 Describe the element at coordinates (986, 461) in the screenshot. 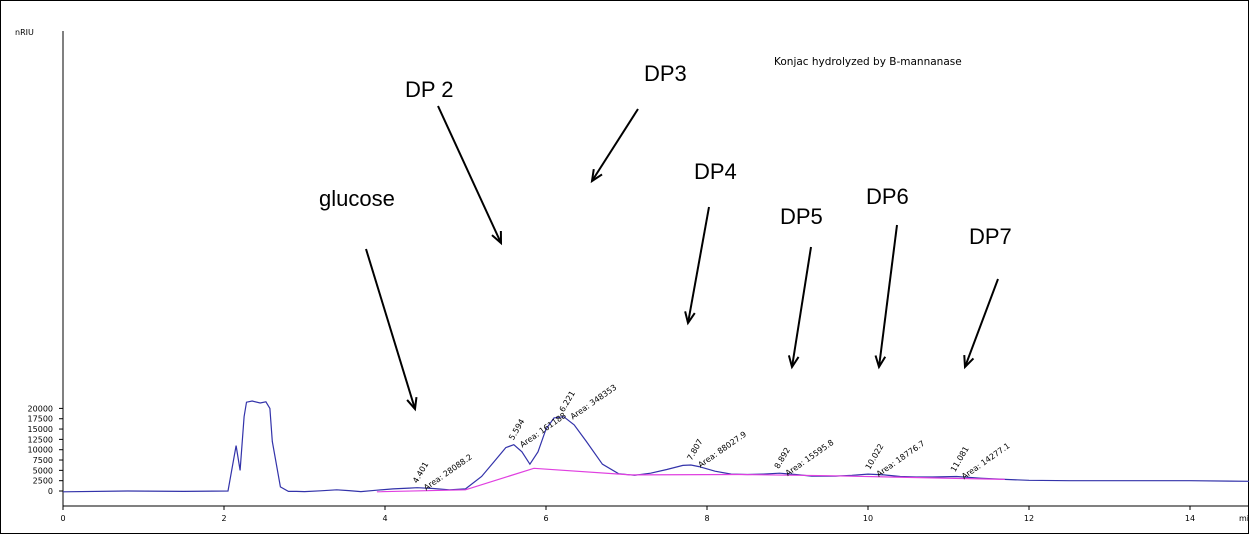

I see `peak-area-label: Area: 14277.1` at that location.